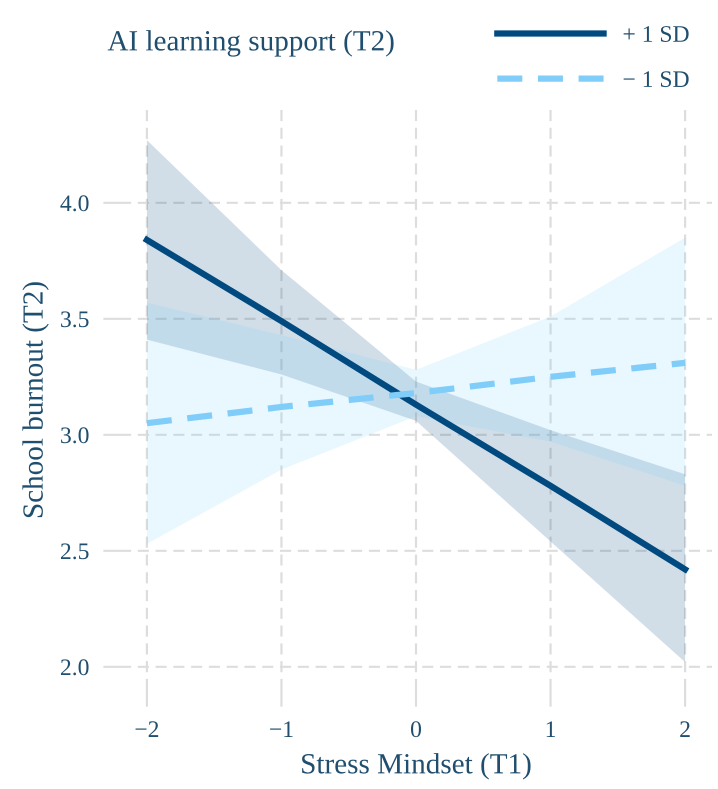 The image size is (718, 789). What do you see at coordinates (75, 435) in the screenshot?
I see `y-tick-label: 3.0` at bounding box center [75, 435].